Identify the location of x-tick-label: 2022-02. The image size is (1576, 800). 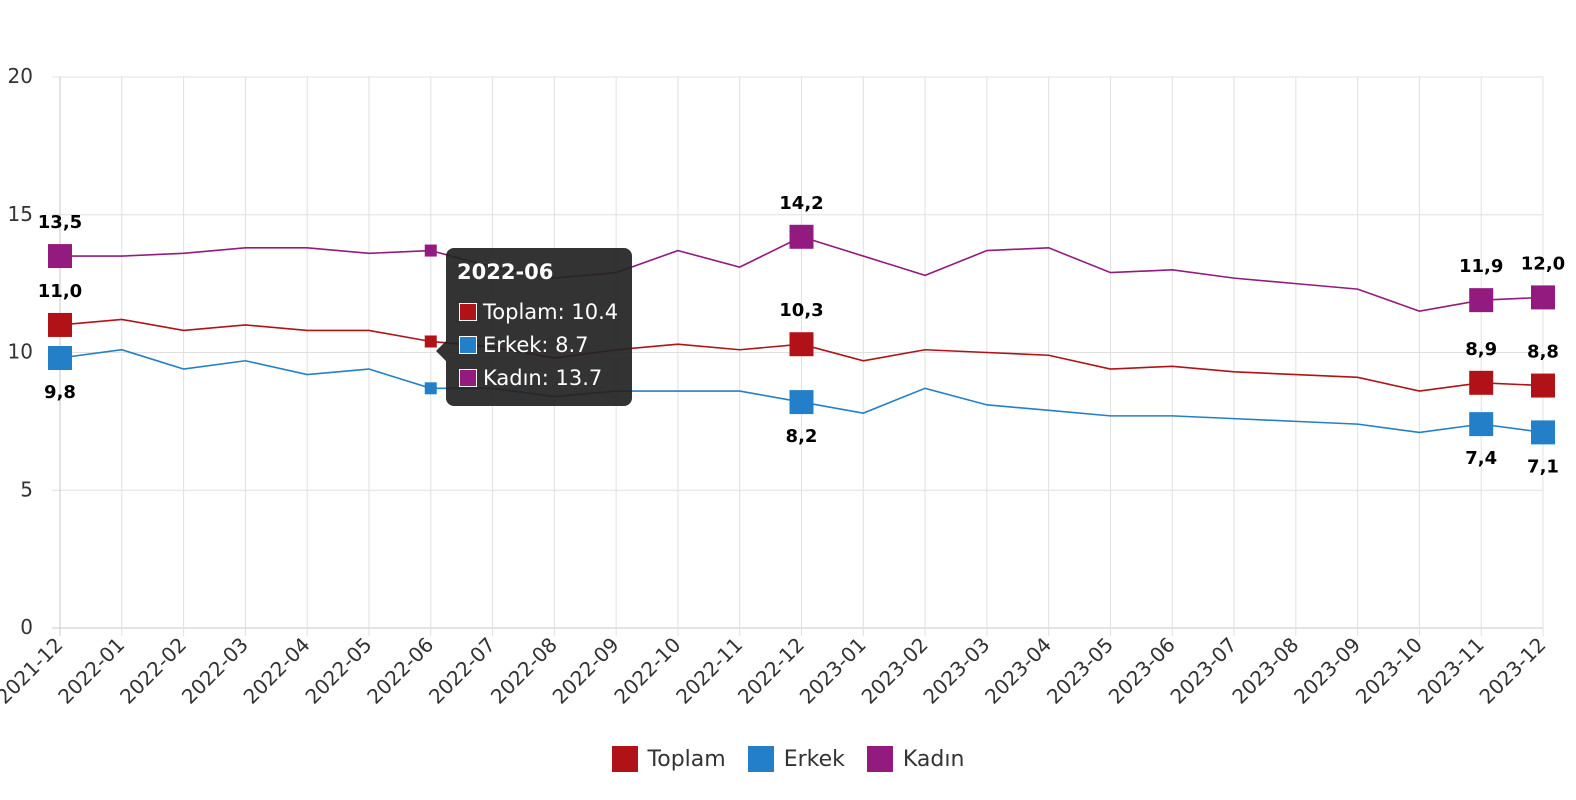
(153, 671).